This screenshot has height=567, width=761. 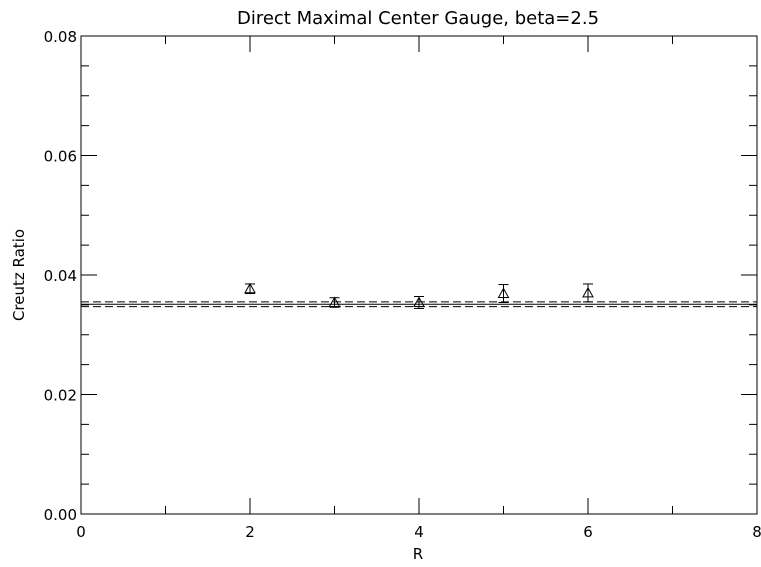 What do you see at coordinates (60, 515) in the screenshot?
I see `y-tick-label: 0.00` at bounding box center [60, 515].